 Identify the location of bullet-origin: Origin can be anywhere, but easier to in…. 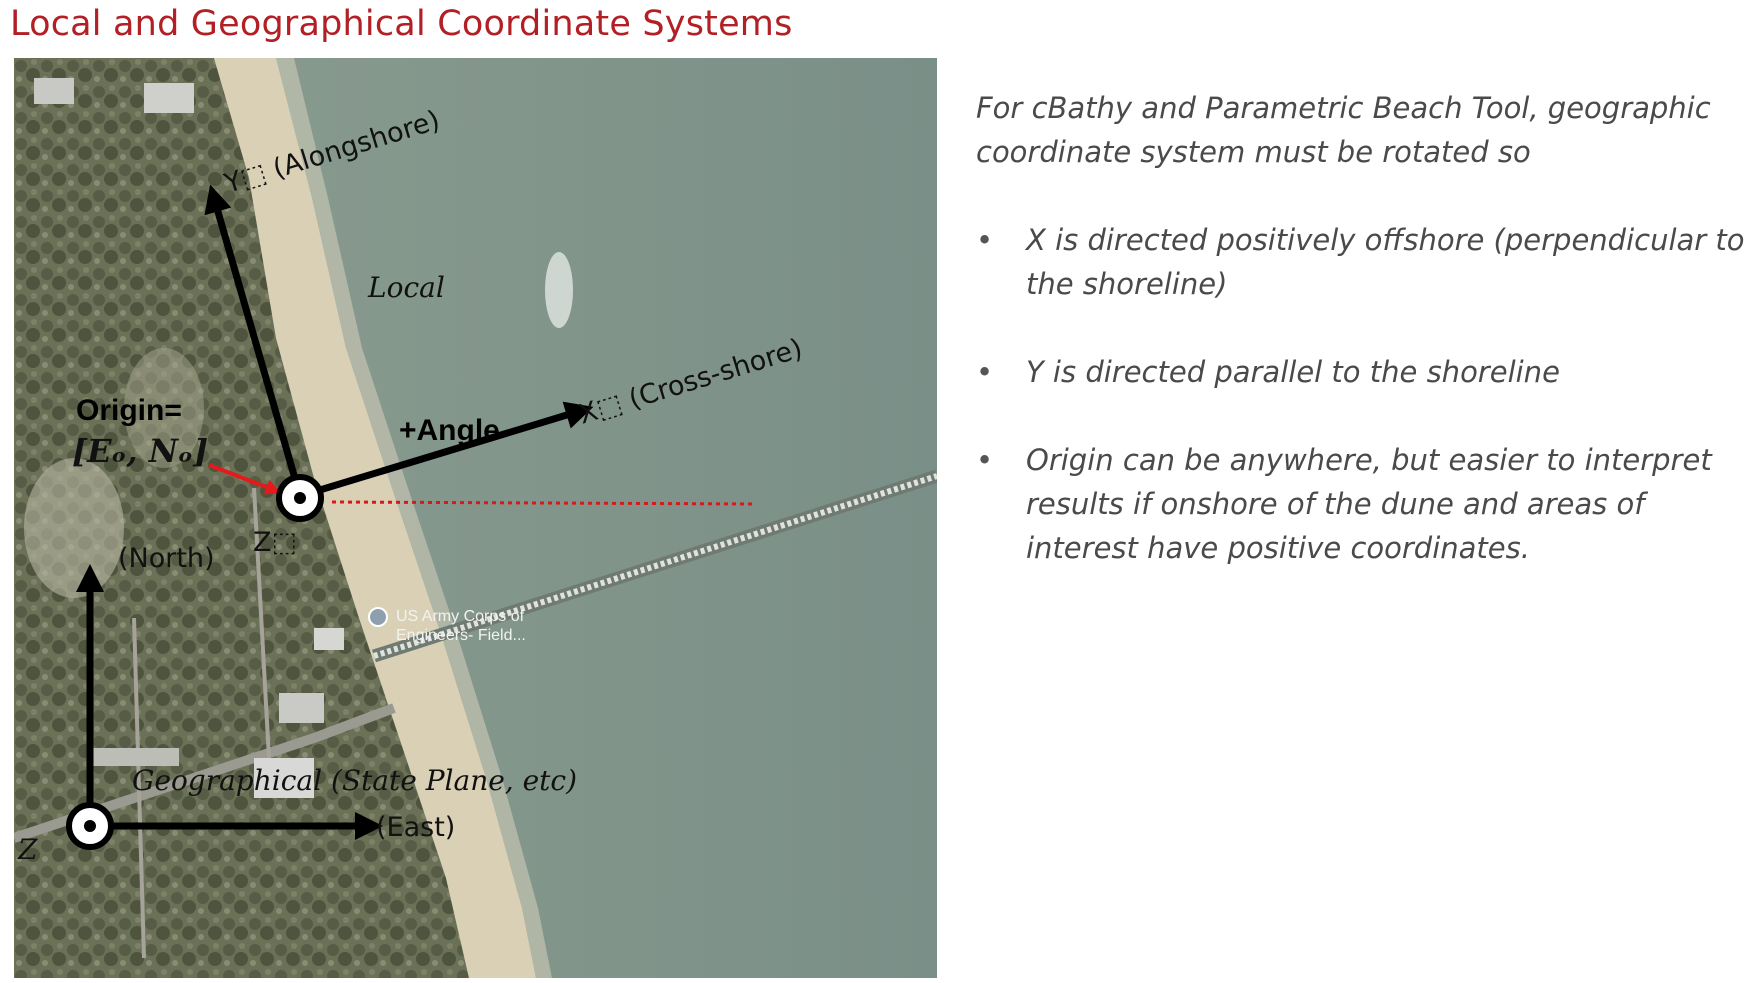
(1366, 504).